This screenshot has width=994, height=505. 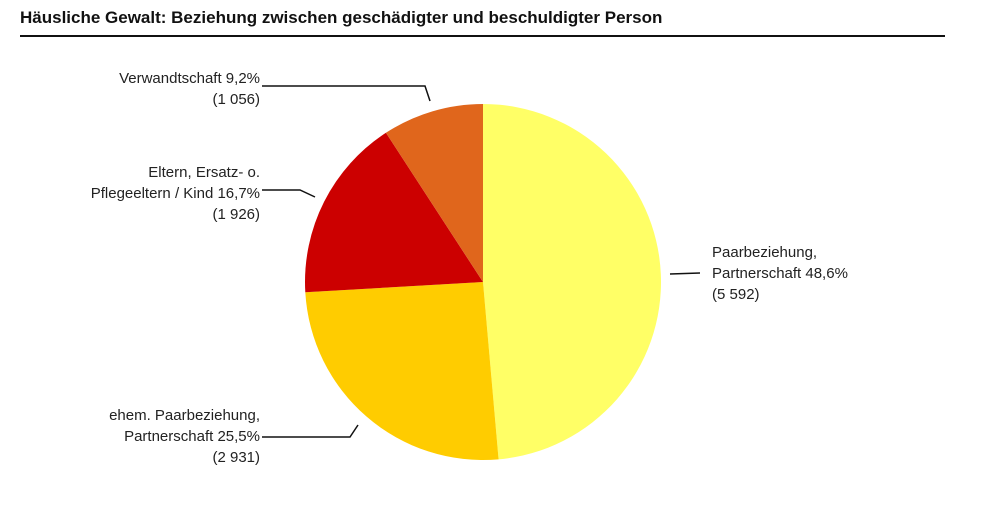 What do you see at coordinates (236, 457) in the screenshot?
I see `value-label: (2 931)` at bounding box center [236, 457].